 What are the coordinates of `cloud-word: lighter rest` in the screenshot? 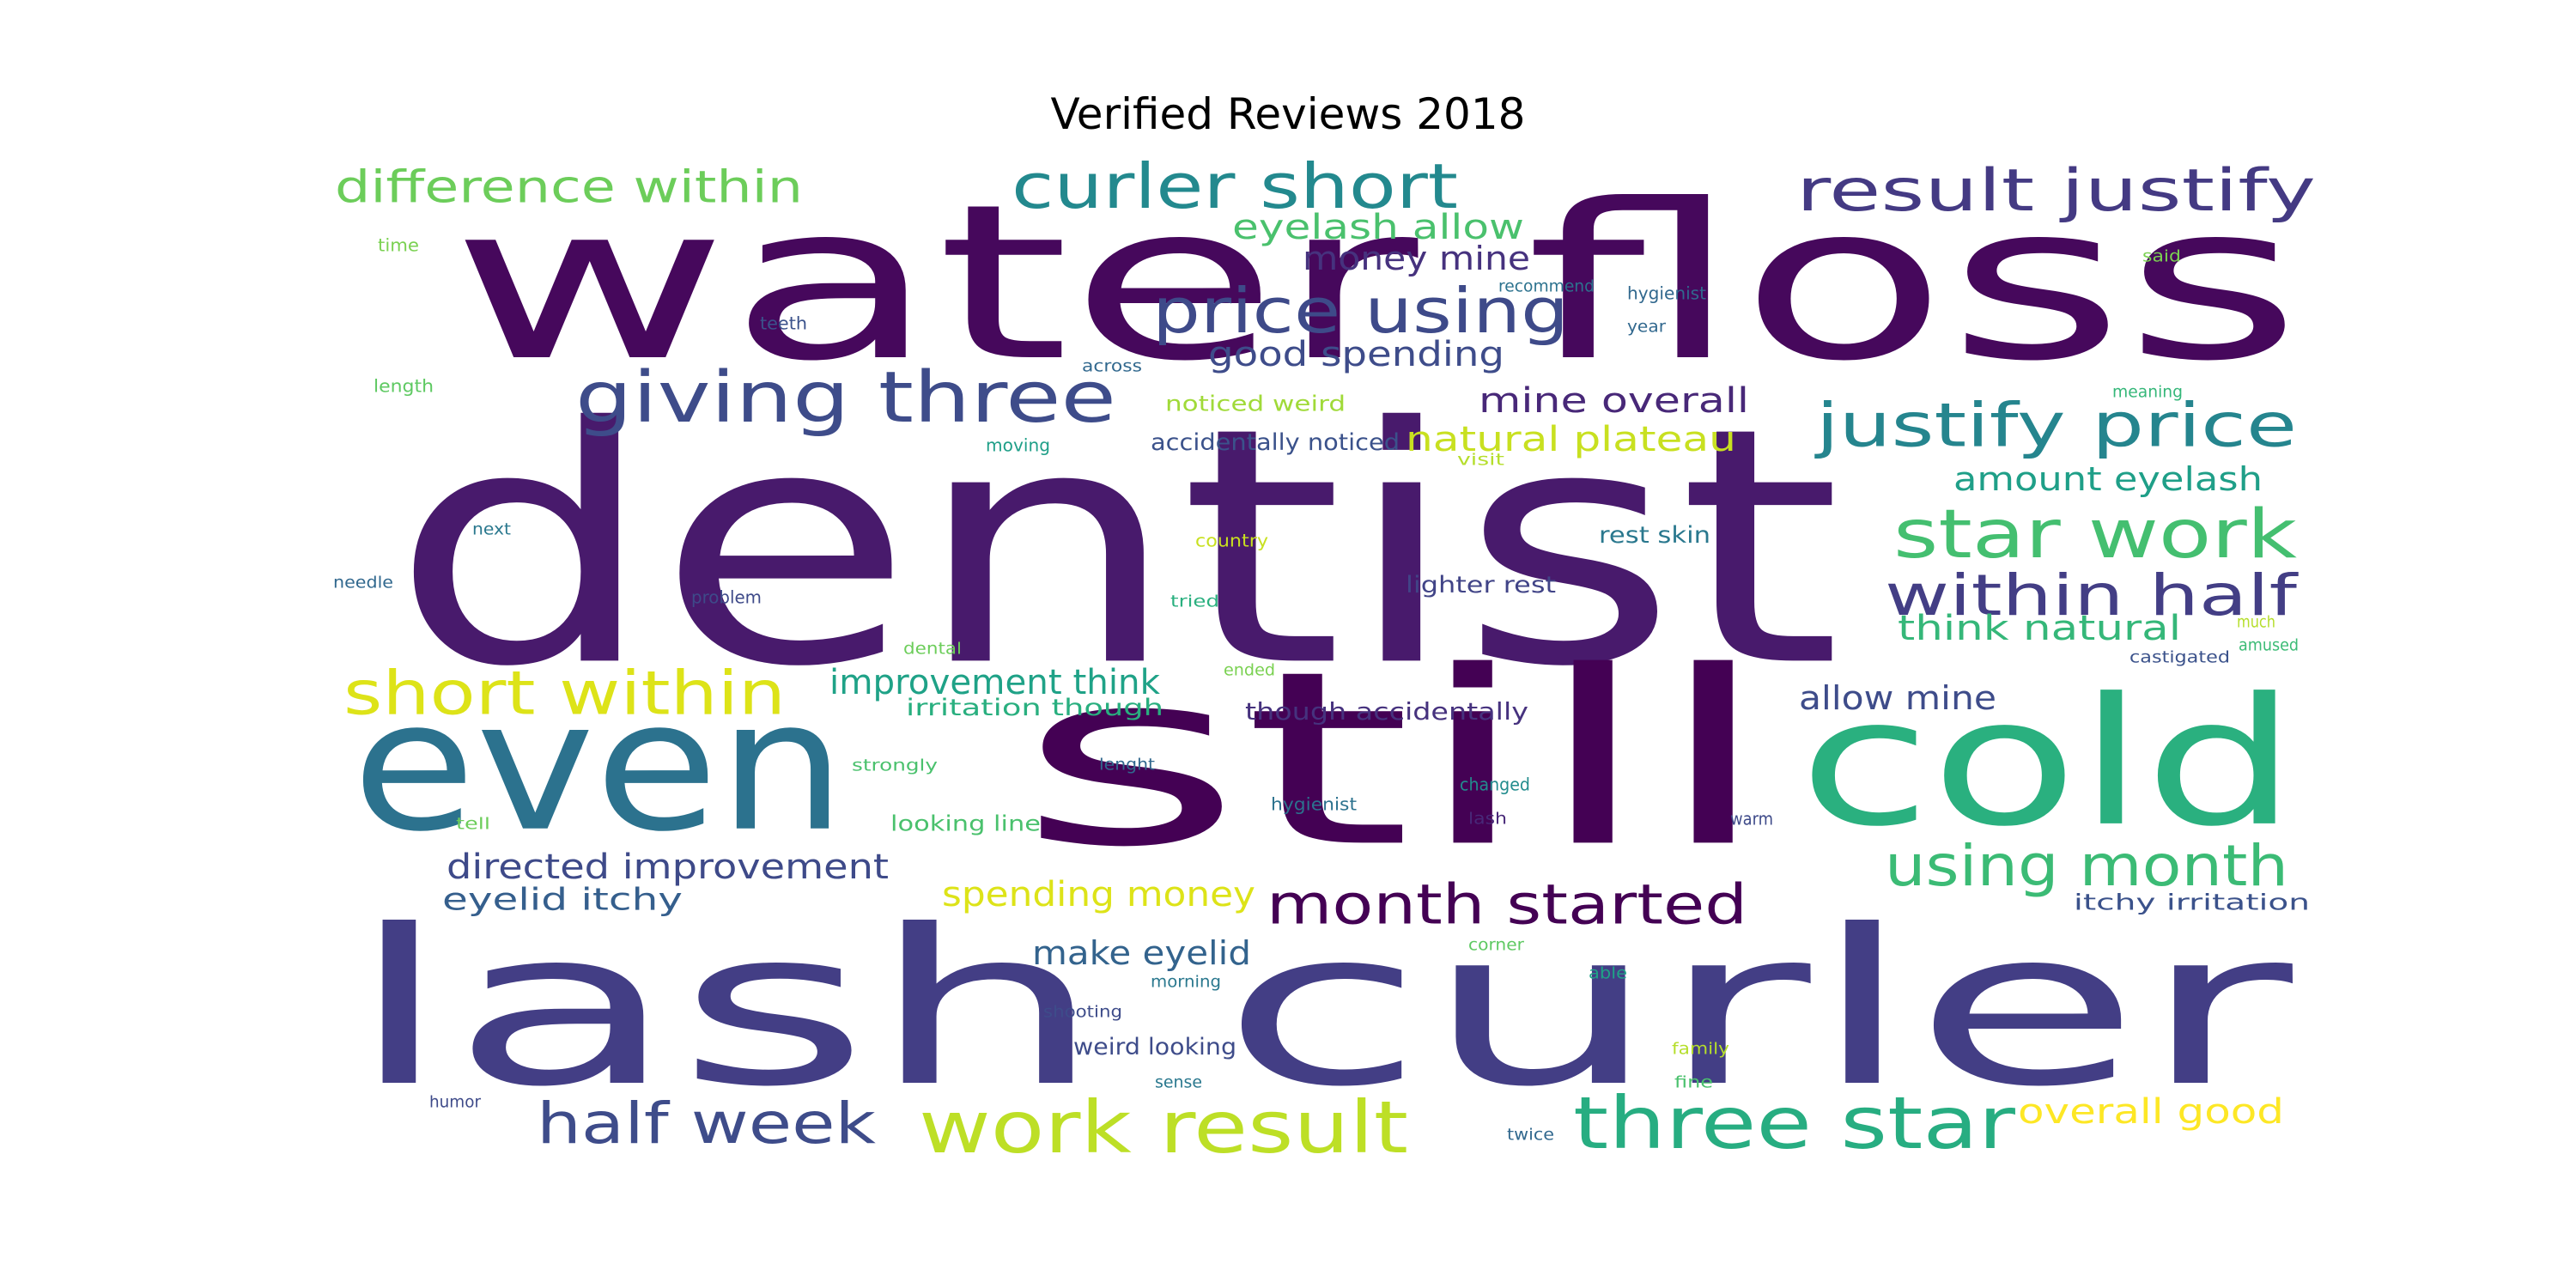 It's located at (1481, 585).